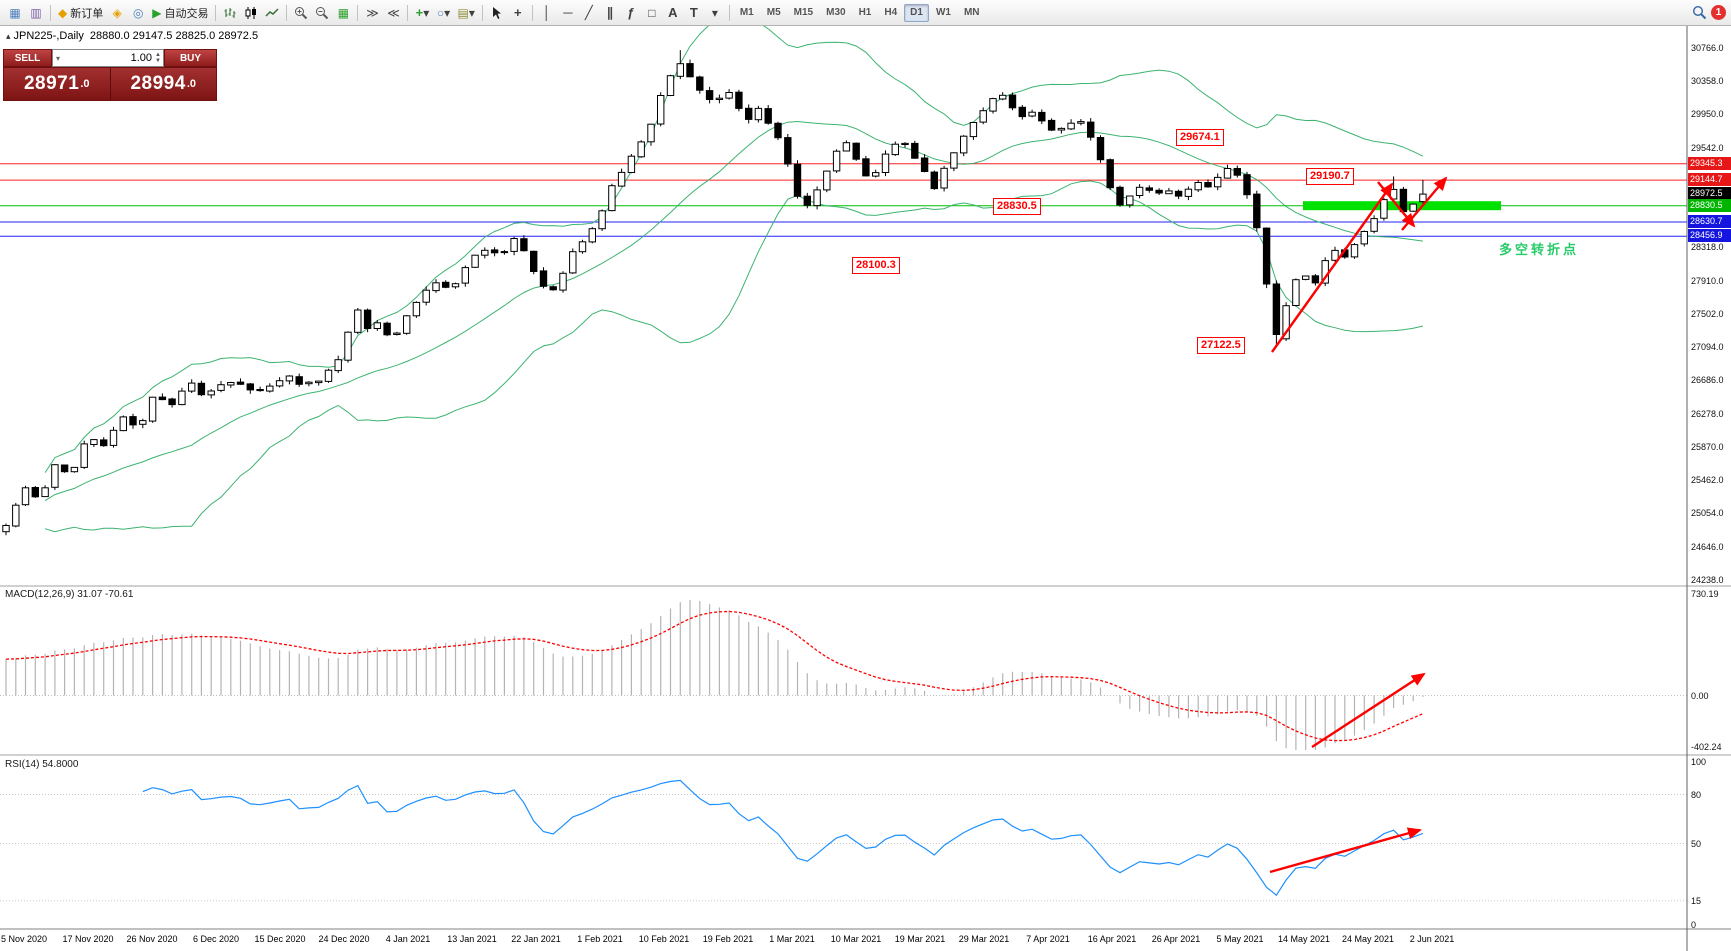 The width and height of the screenshot is (1731, 951). What do you see at coordinates (8, 36) in the screenshot?
I see `one-click-toggle-icon: ▴` at bounding box center [8, 36].